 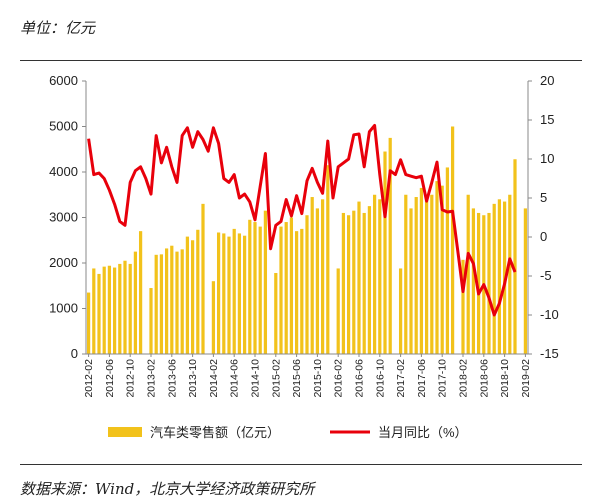 I want to click on y-left-tick-label: 0, so click(x=74, y=353).